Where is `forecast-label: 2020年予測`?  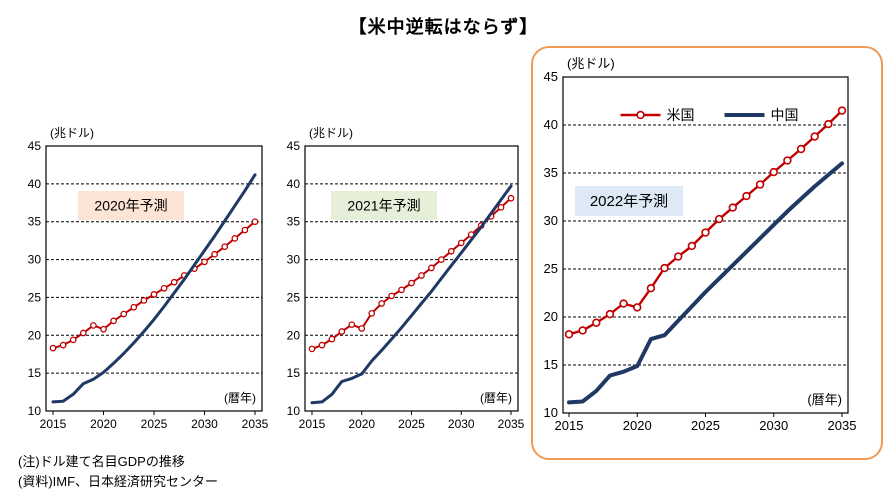 forecast-label: 2020年予測 is located at coordinates (131, 205).